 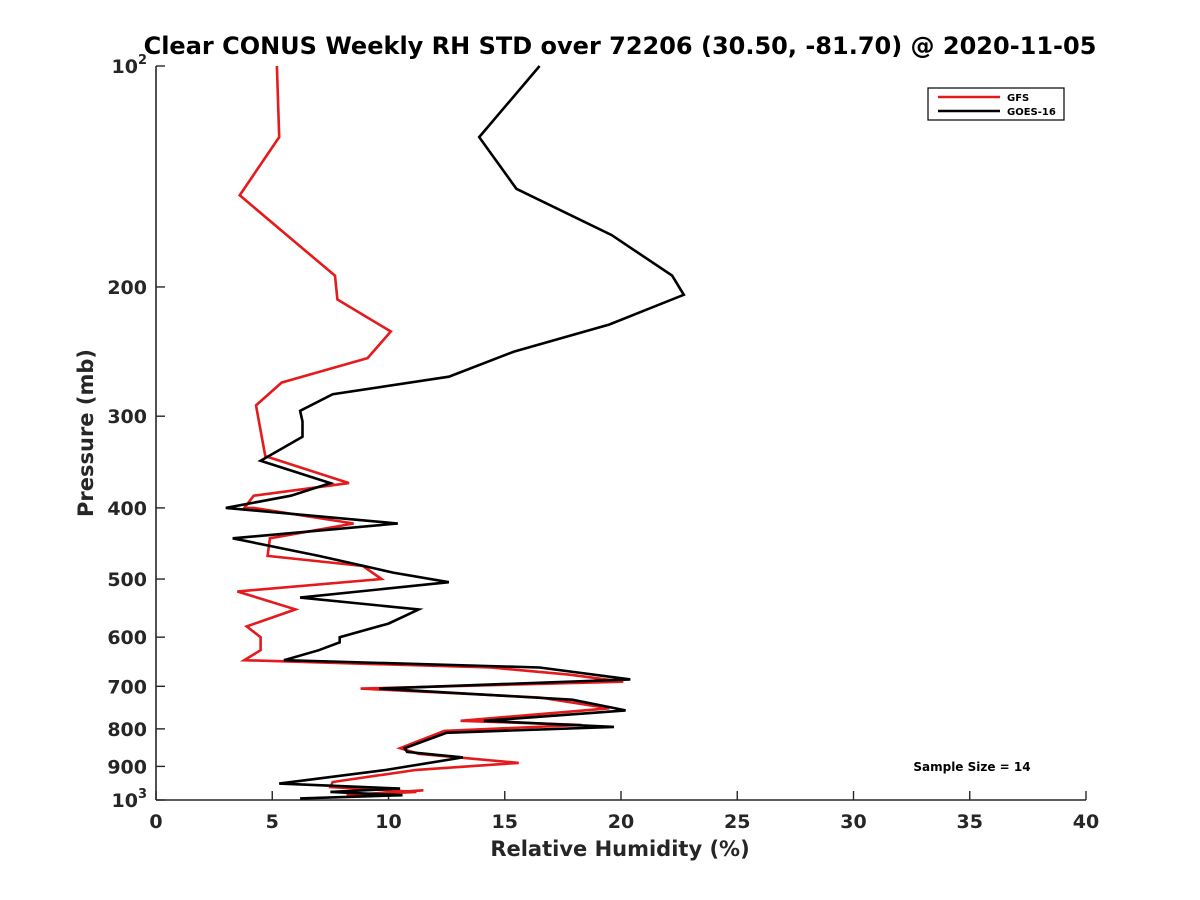 I want to click on x-tick-label: 25, so click(x=737, y=822).